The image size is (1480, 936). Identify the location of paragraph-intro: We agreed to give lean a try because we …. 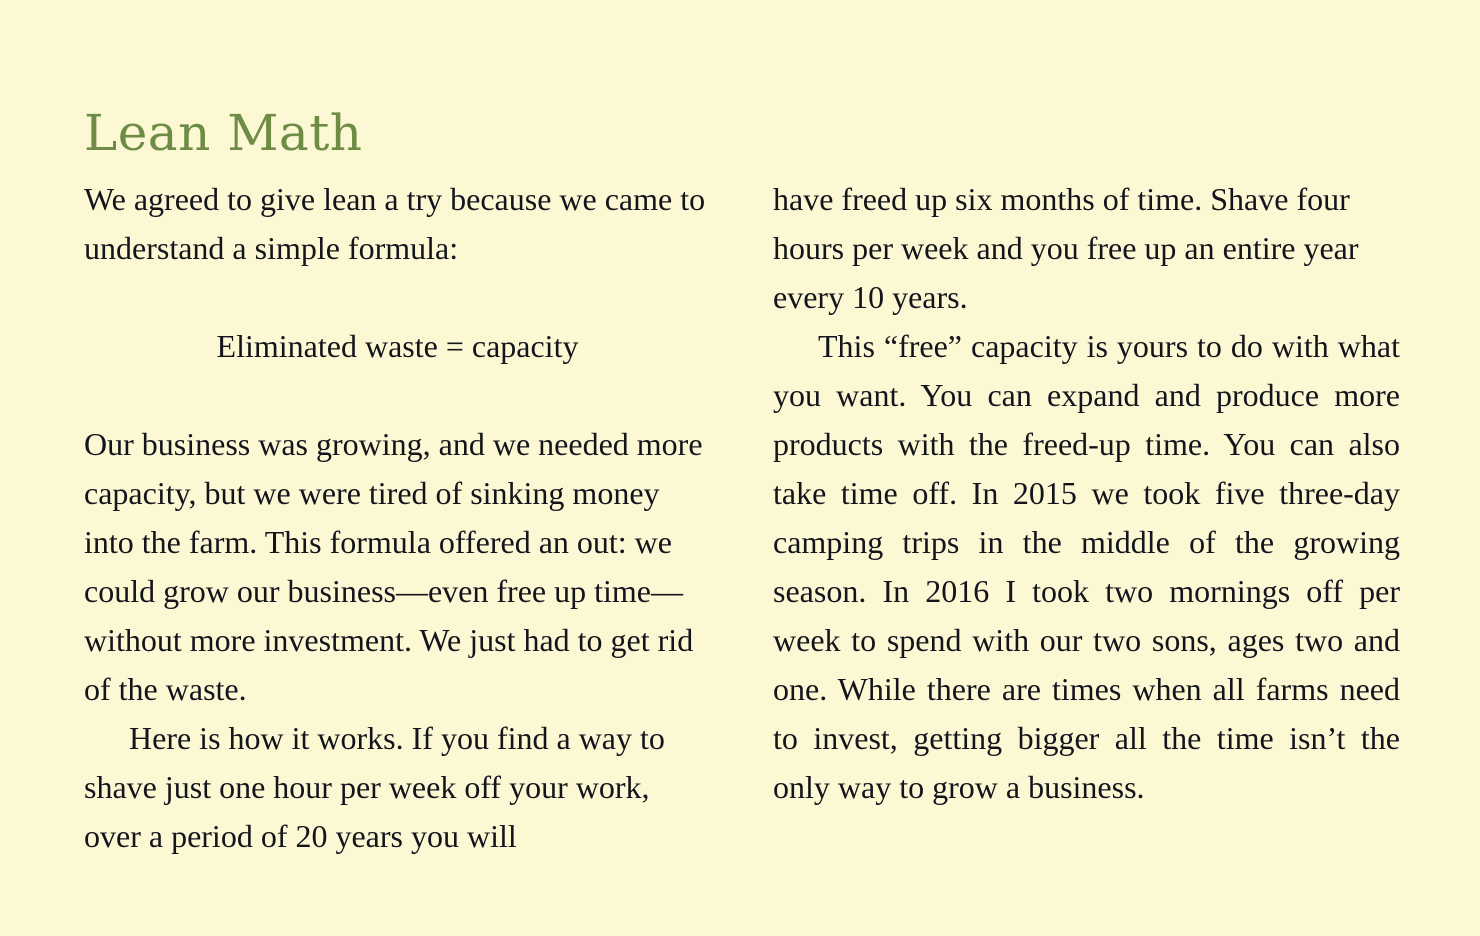
(395, 223).